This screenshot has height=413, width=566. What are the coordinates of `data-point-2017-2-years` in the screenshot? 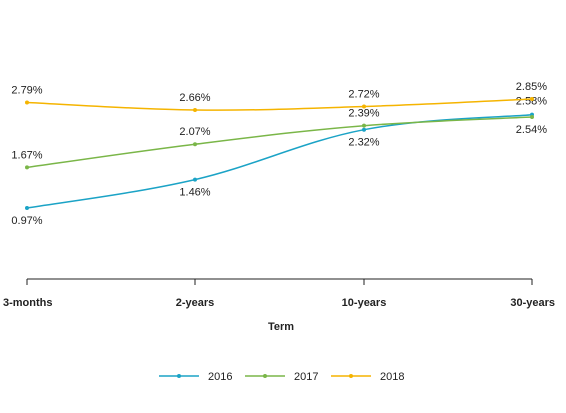 It's located at (195, 144).